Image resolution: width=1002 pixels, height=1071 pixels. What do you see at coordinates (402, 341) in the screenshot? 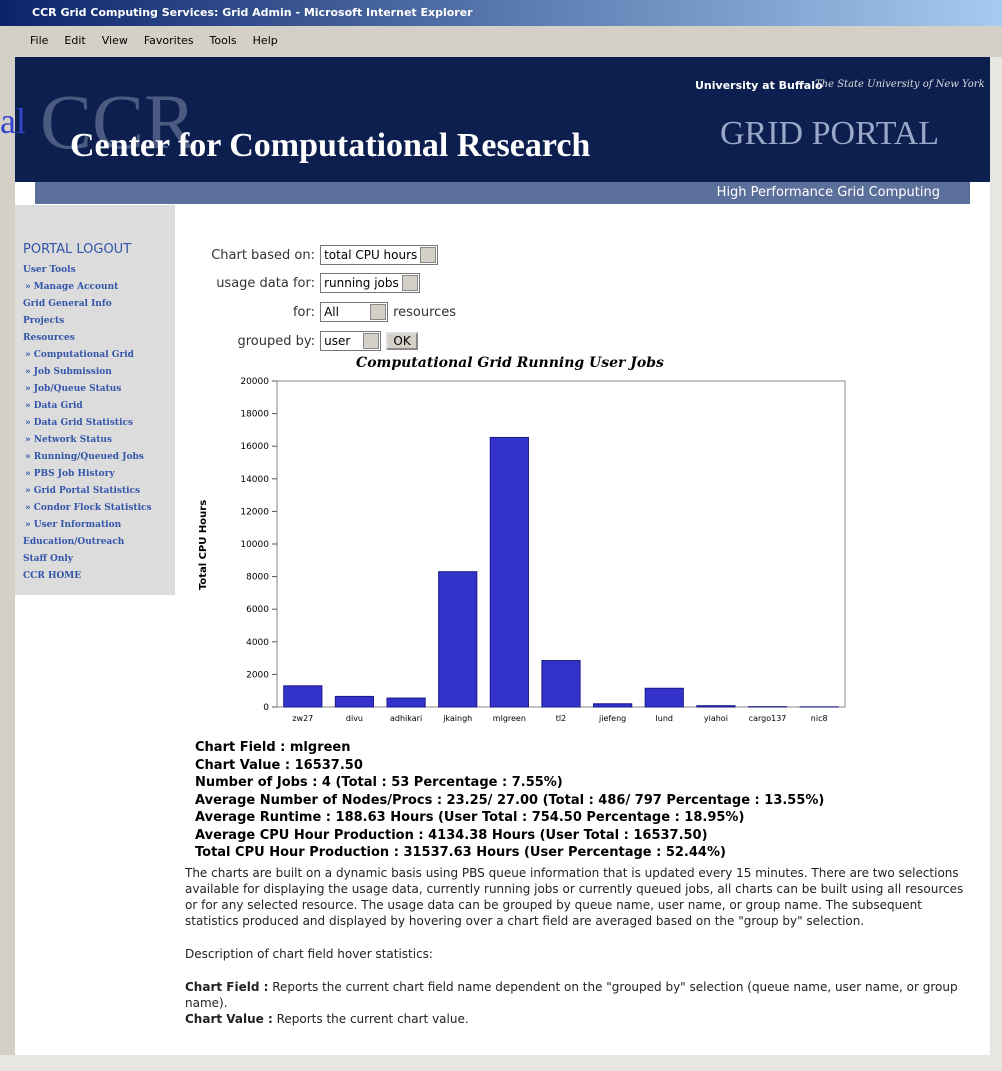
I see `ok-button: OK` at bounding box center [402, 341].